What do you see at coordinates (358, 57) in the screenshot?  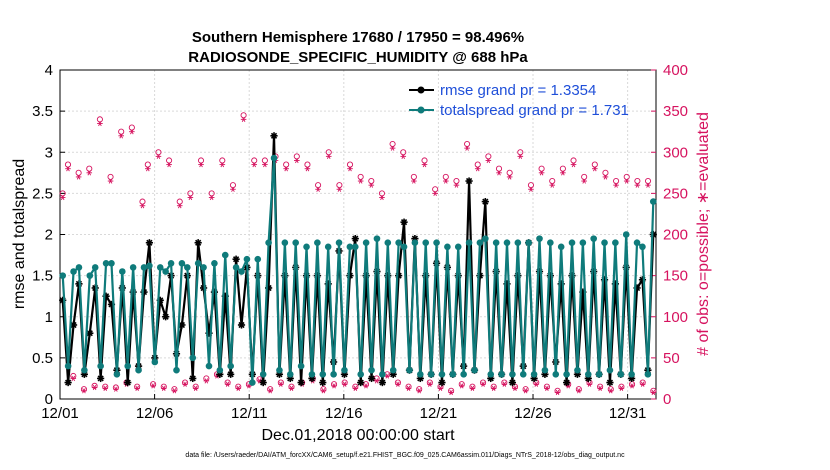 I see `chart-title-line2: RADIOSONDE_SPECIFIC_HUMIDITY @ 688 hPa` at bounding box center [358, 57].